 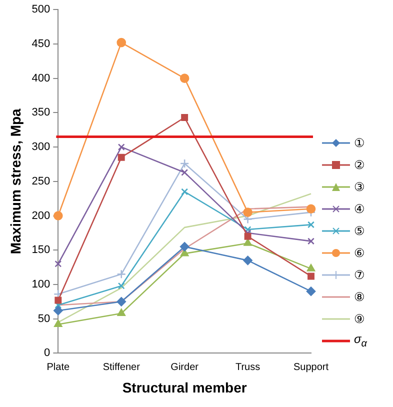 What do you see at coordinates (359, 253) in the screenshot?
I see `legend-label: ⑥` at bounding box center [359, 253].